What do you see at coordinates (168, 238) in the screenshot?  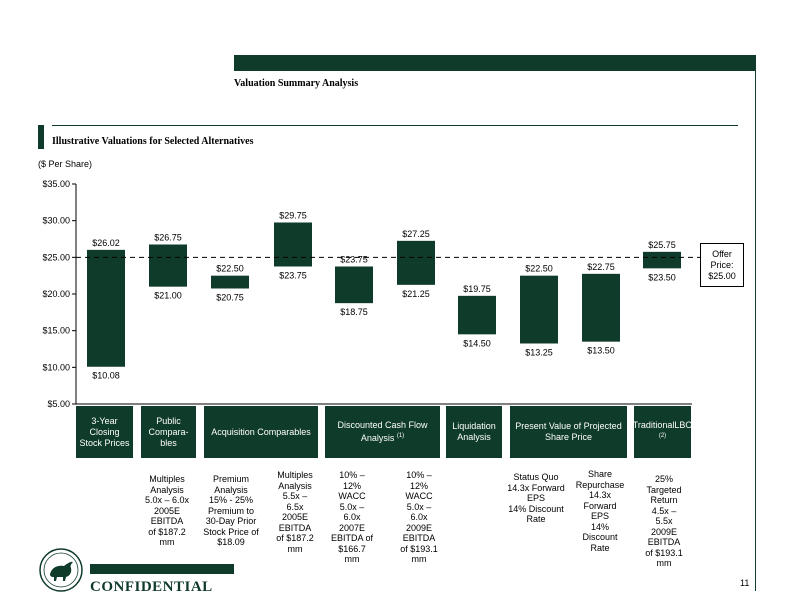 I see `bar-high-label: $26.75` at bounding box center [168, 238].